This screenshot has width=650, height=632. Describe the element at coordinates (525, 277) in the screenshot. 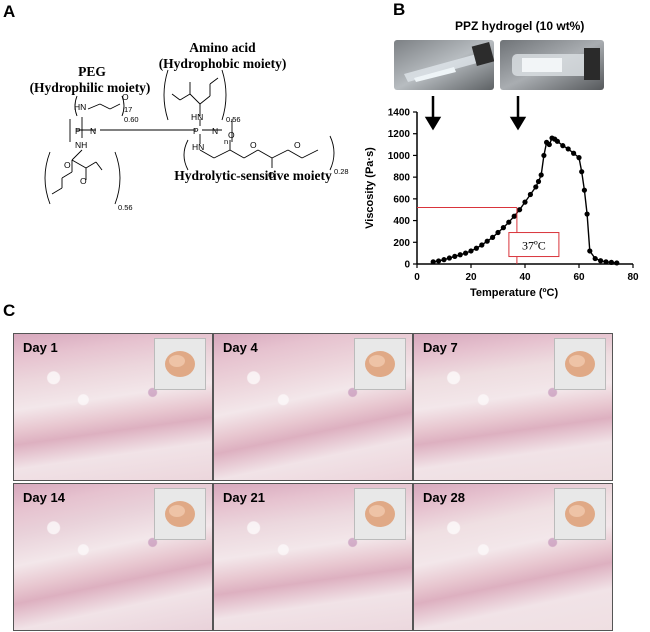

I see `x-tick-label: 40` at that location.